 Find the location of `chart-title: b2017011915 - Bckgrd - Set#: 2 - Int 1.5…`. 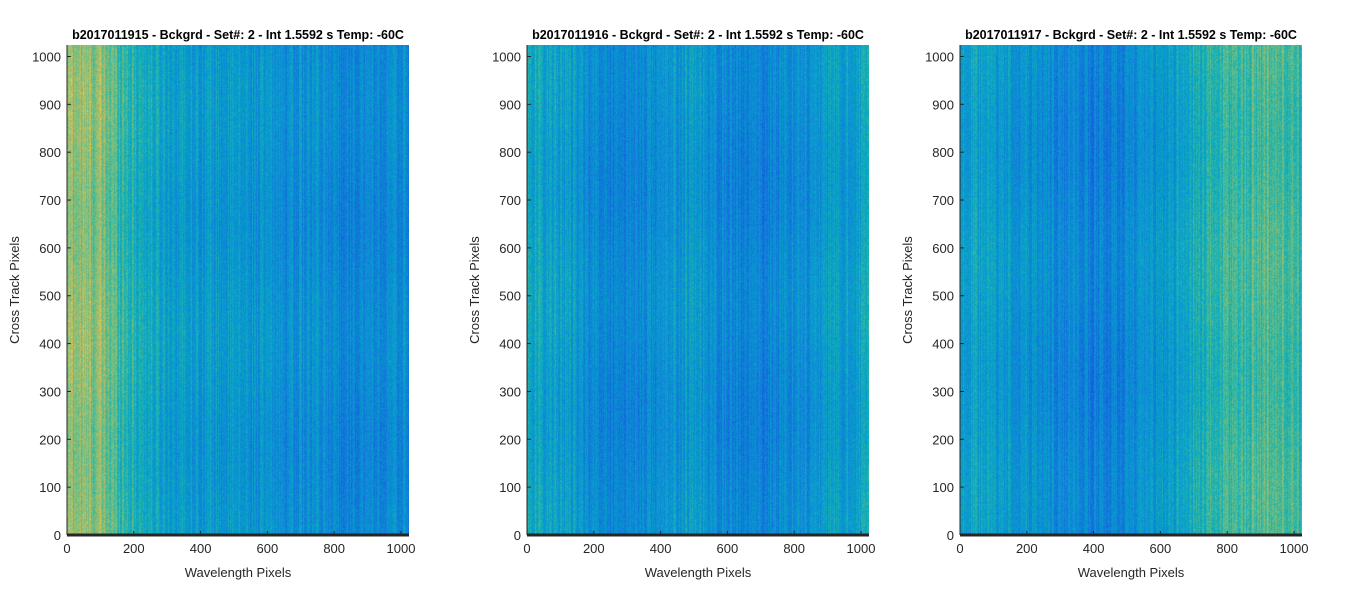

chart-title: b2017011915 - Bckgrd - Set#: 2 - Int 1.5… is located at coordinates (238, 35).